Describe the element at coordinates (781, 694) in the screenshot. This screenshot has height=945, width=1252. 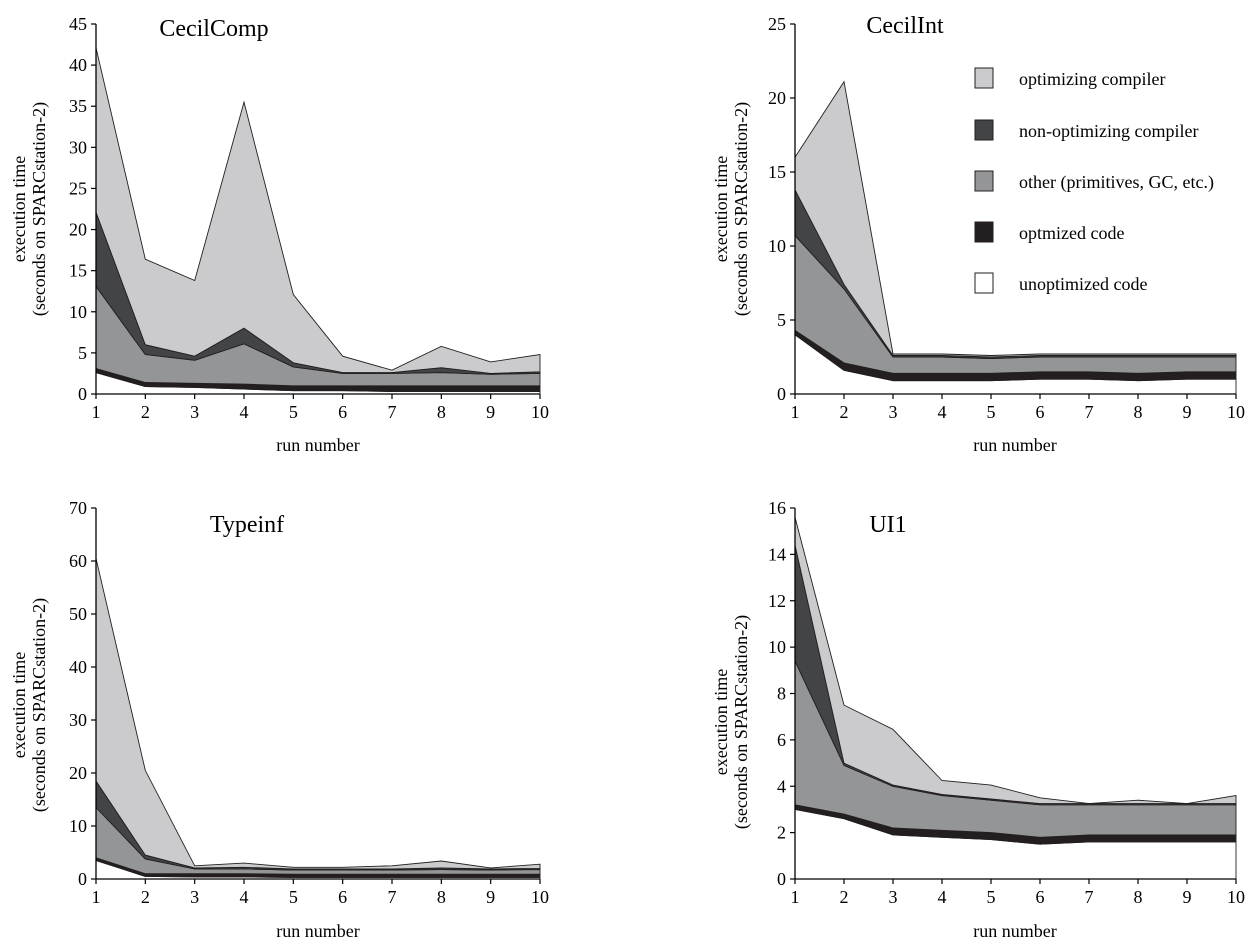
I see `y-tick-label: 8` at that location.